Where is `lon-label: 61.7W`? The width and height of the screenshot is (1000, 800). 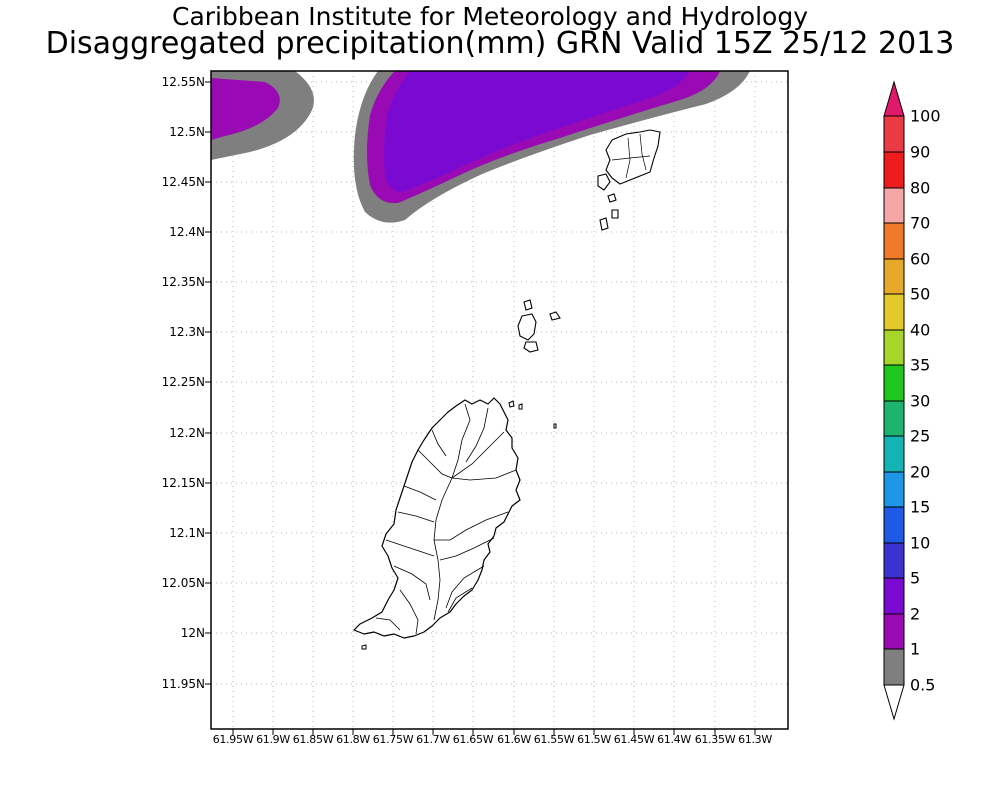
lon-label: 61.7W is located at coordinates (433, 739).